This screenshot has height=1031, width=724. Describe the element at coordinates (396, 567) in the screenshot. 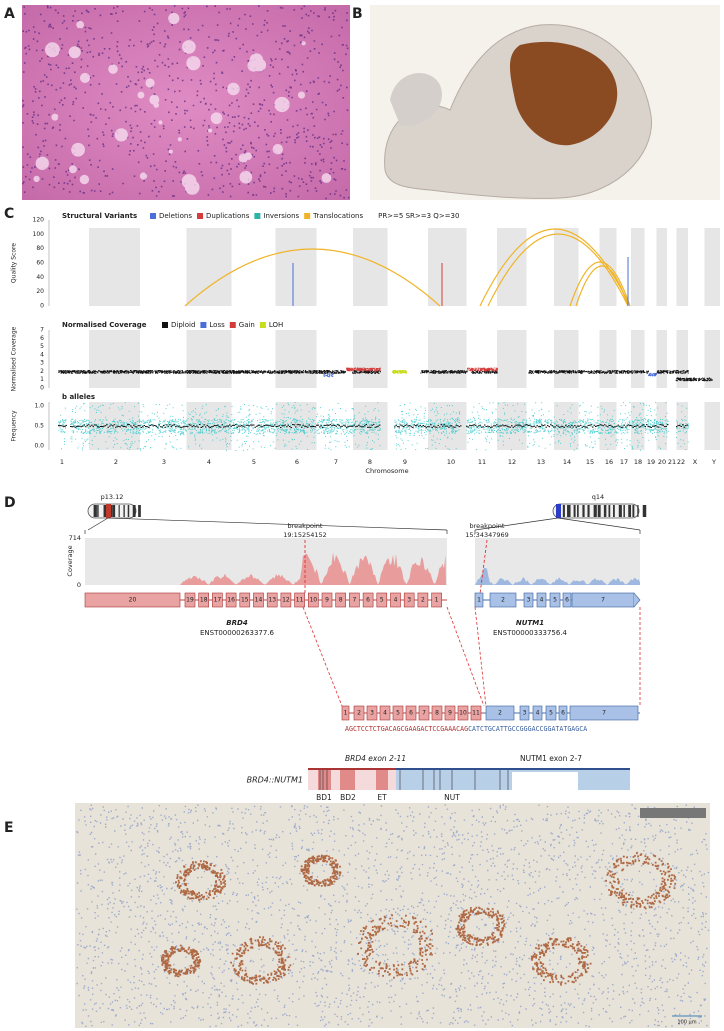

I see `breakpoint-line` at that location.